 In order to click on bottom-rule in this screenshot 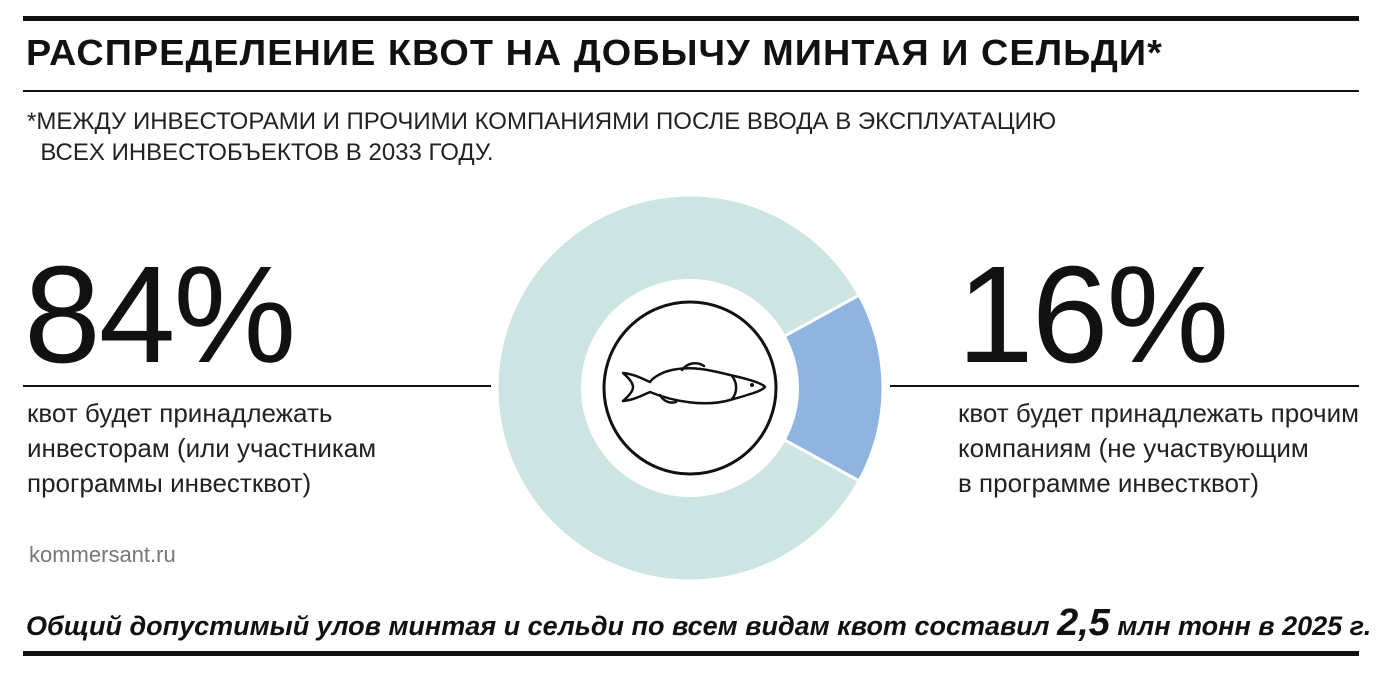, I will do `click(691, 653)`.